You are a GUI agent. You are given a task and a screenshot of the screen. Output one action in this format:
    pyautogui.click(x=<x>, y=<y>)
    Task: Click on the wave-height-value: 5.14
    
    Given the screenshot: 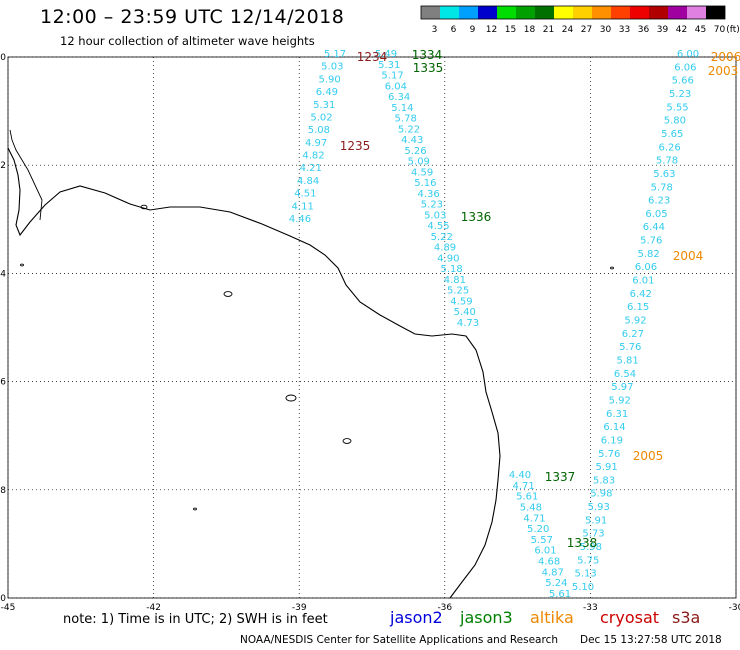 What is the action you would take?
    pyautogui.click(x=402, y=108)
    